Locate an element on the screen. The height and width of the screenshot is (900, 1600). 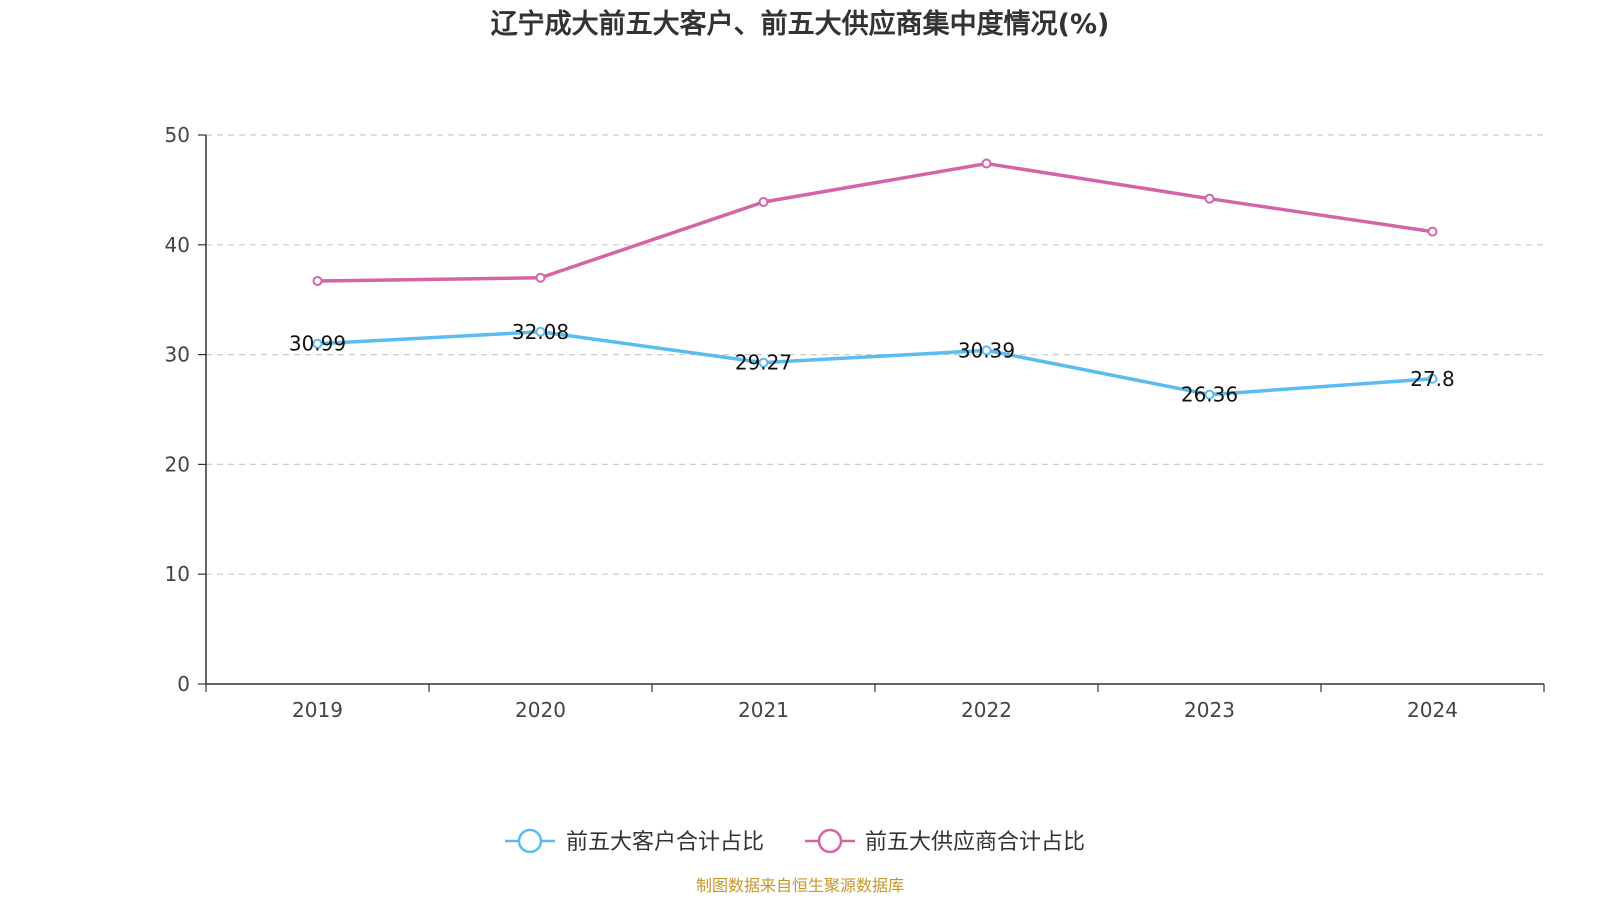
data-label-0-5: 27.8 is located at coordinates (1432, 379).